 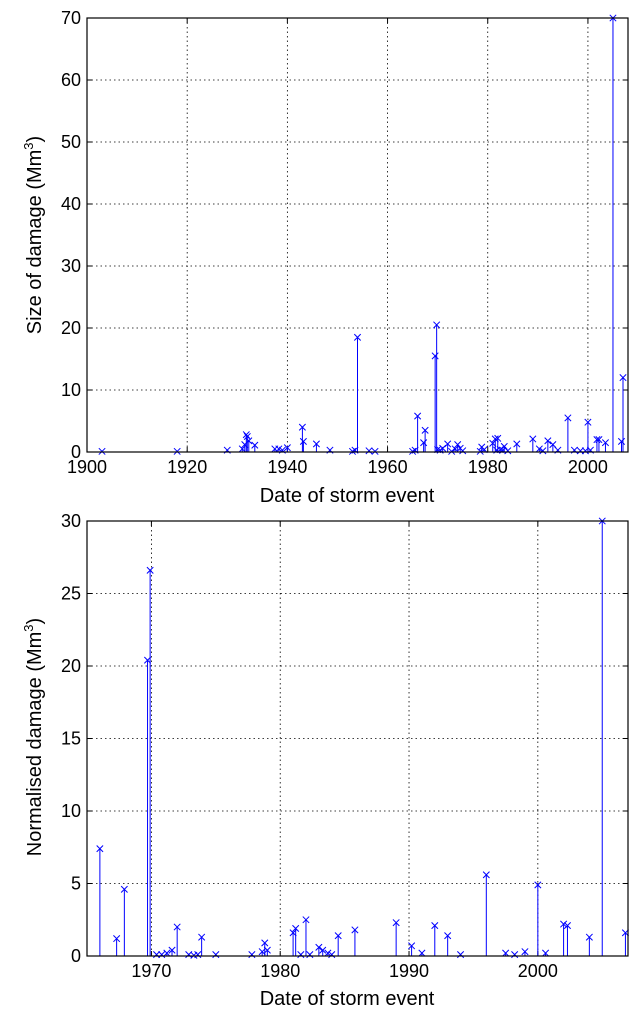 I want to click on y-tick-label: 50, so click(x=71, y=142).